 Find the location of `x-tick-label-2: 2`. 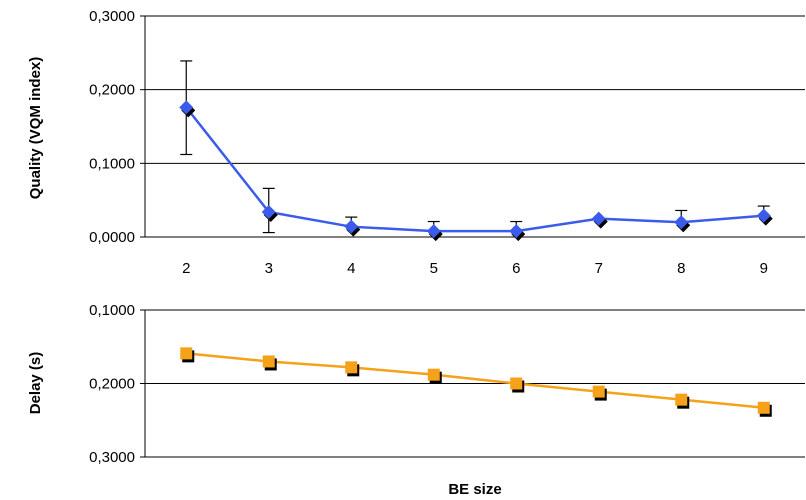

x-tick-label-2: 2 is located at coordinates (186, 268).